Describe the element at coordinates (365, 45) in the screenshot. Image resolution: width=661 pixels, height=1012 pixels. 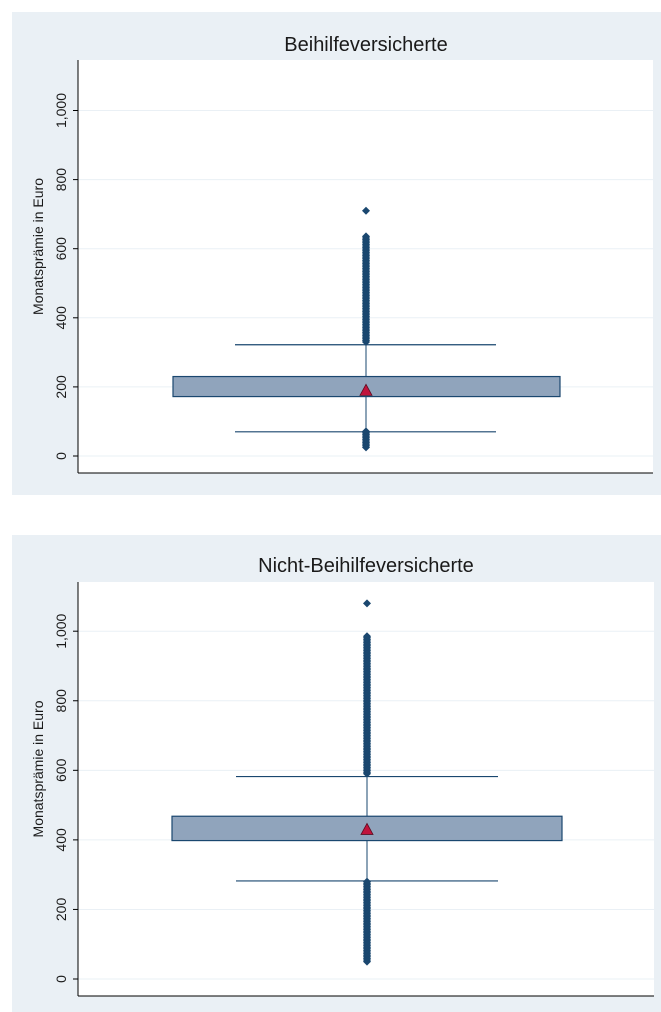
I see `chart-title: Beihilfeversicherte` at that location.